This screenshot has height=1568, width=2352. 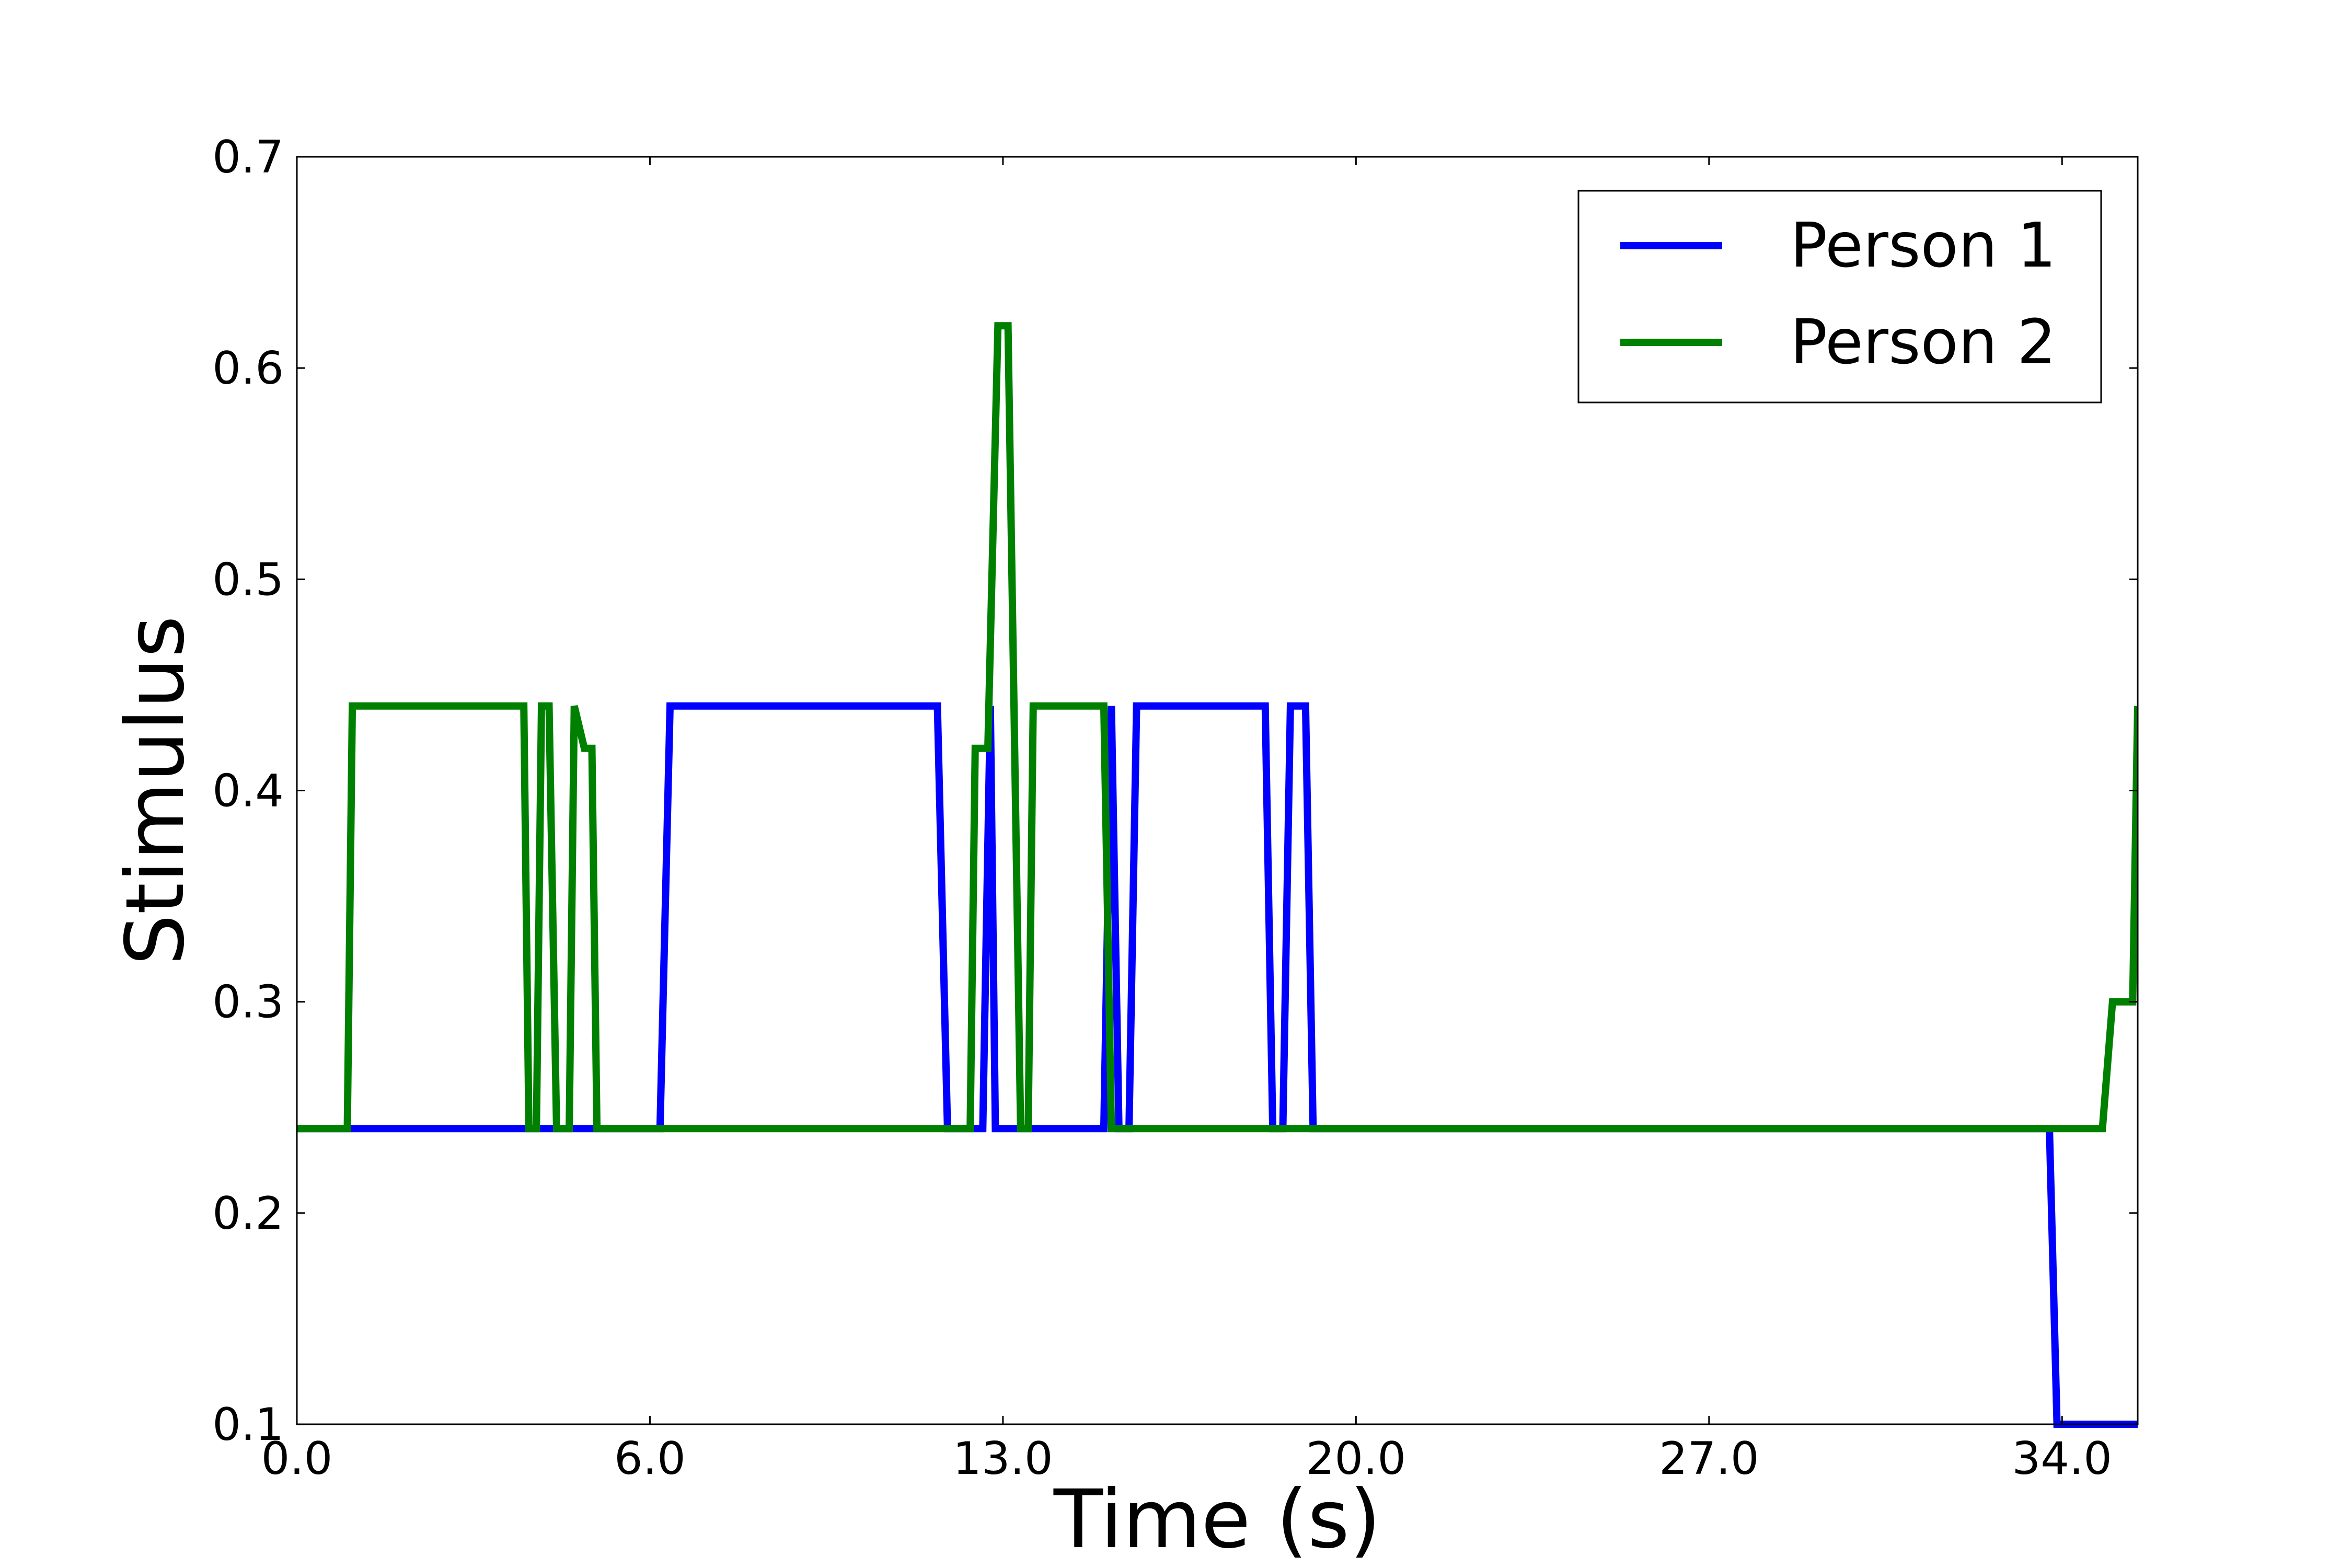 What do you see at coordinates (1356, 1459) in the screenshot?
I see `x-tick-label: 20.0` at bounding box center [1356, 1459].